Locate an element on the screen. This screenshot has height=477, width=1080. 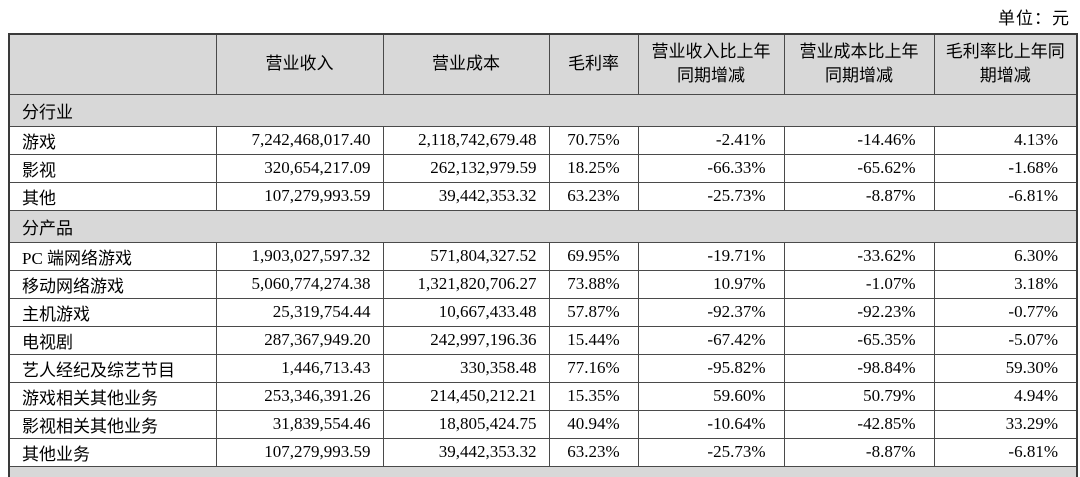
gross-margin-cell: 73.88% is located at coordinates (593, 284).